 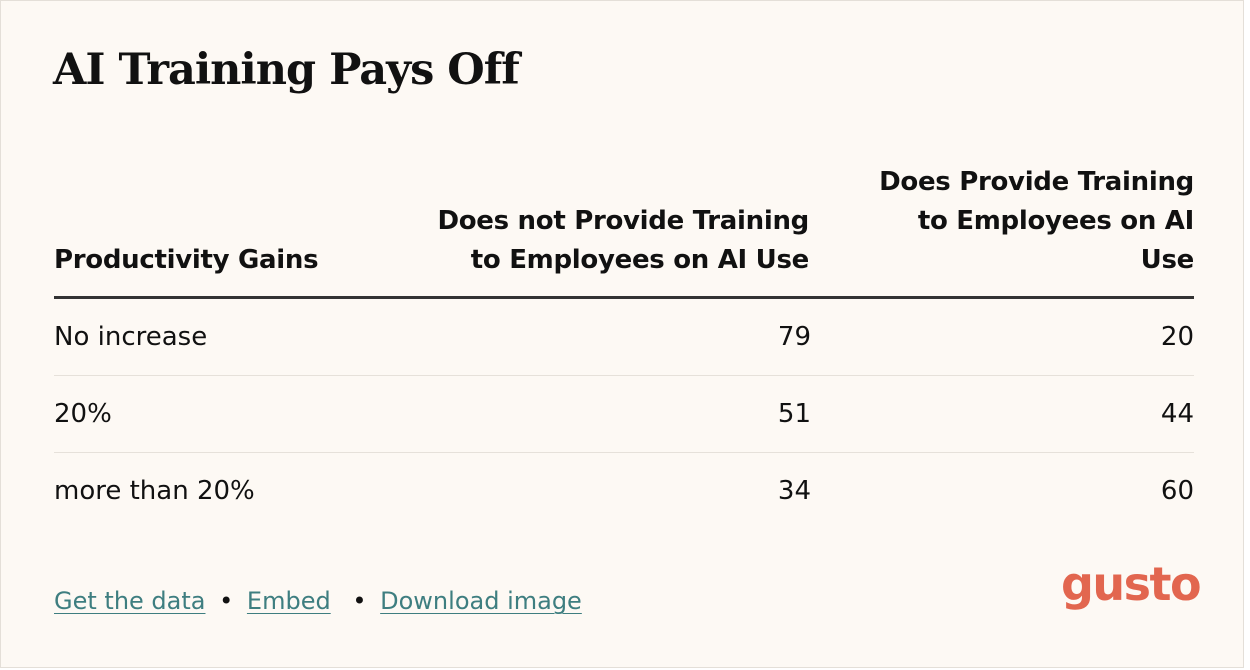 What do you see at coordinates (229, 231) in the screenshot?
I see `column-header-productivity-gains: Productivity Gains` at bounding box center [229, 231].